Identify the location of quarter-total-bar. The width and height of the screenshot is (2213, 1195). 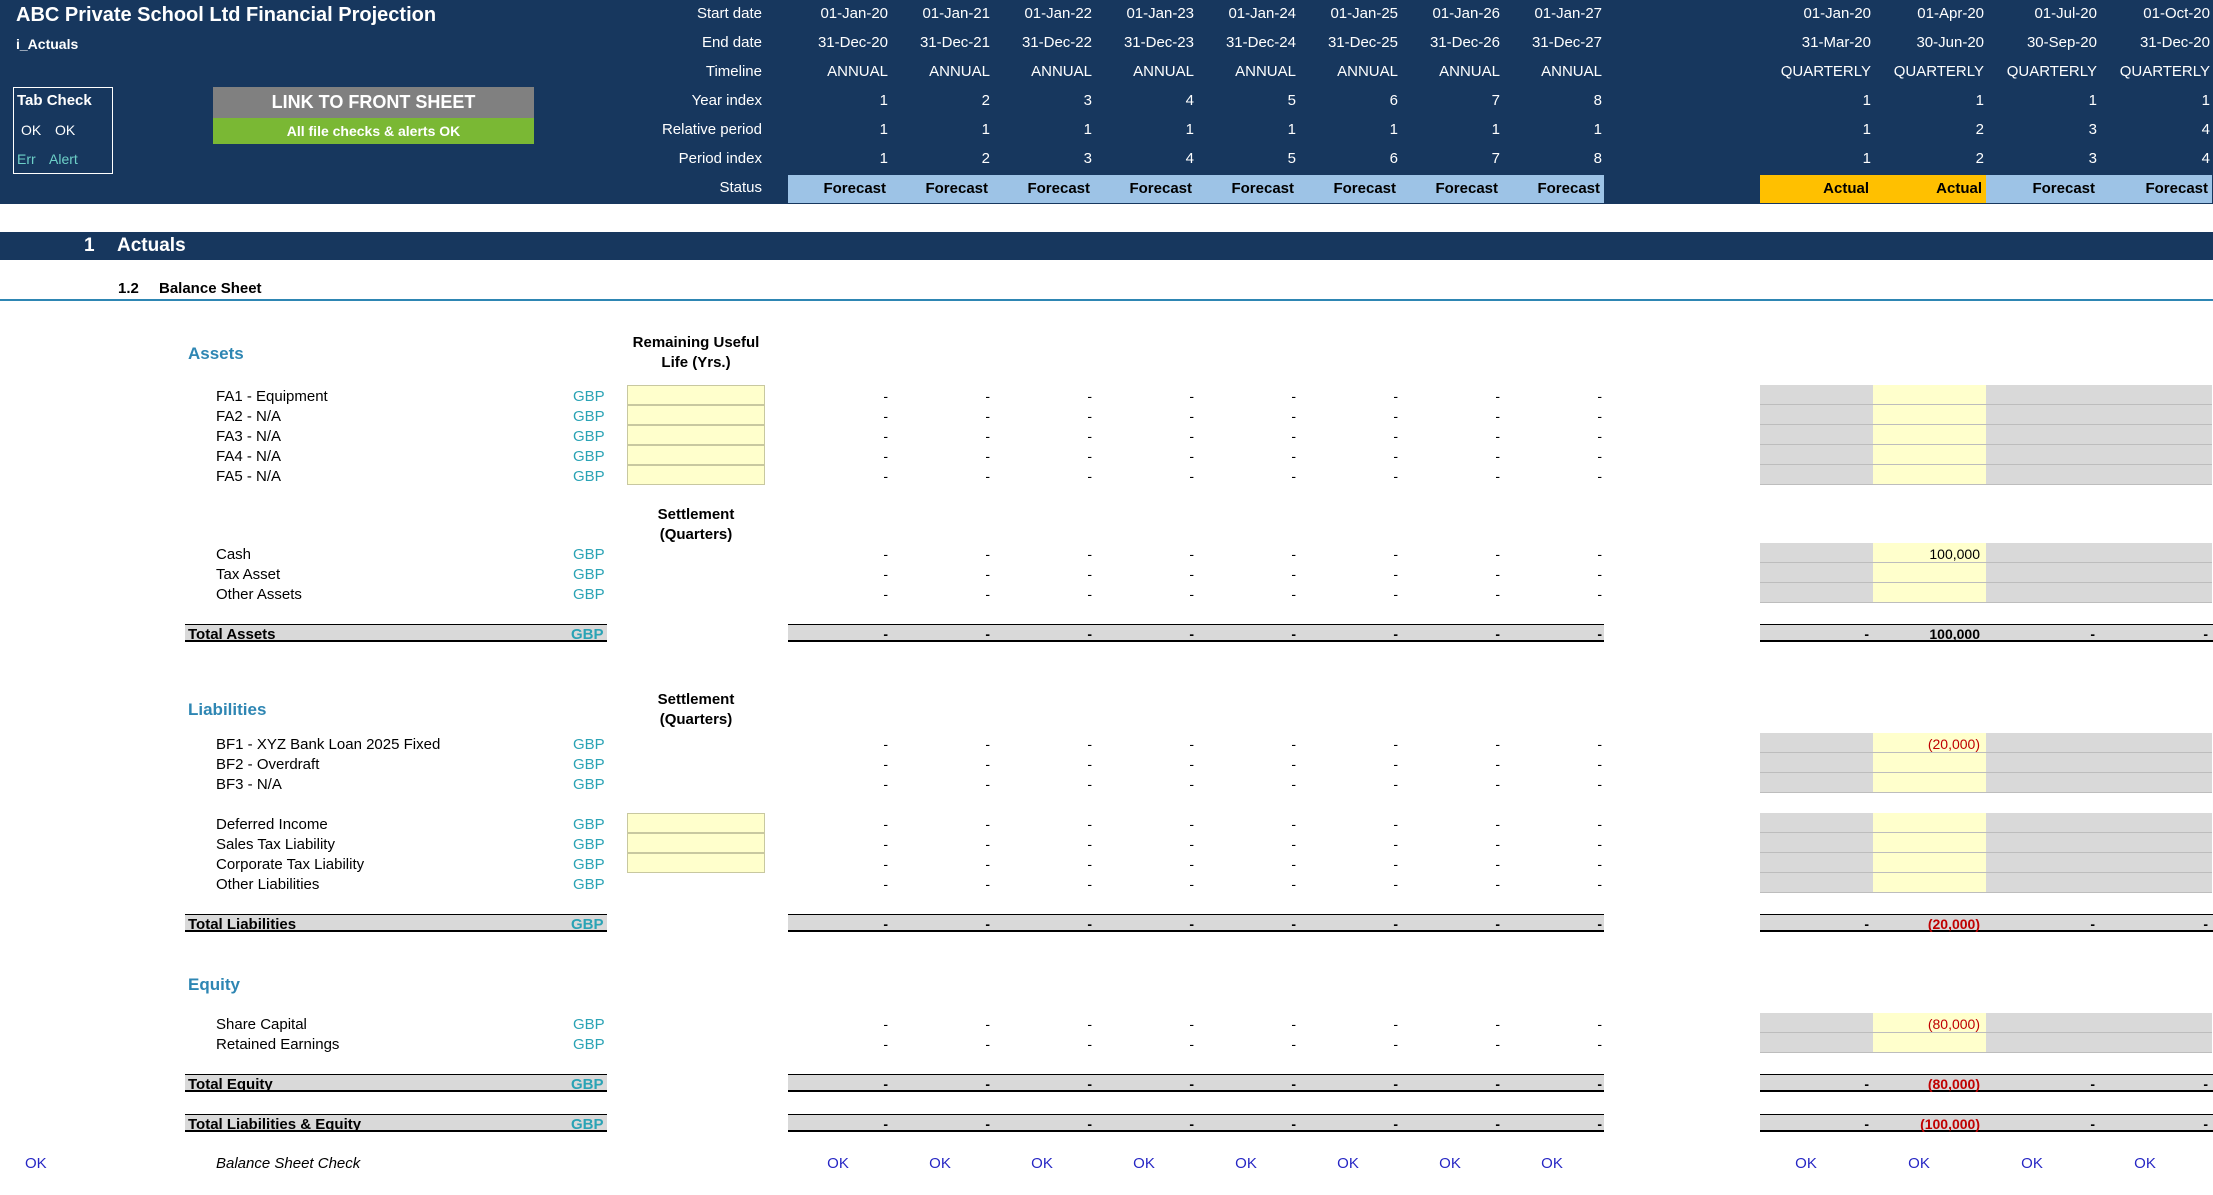
(1986, 1083).